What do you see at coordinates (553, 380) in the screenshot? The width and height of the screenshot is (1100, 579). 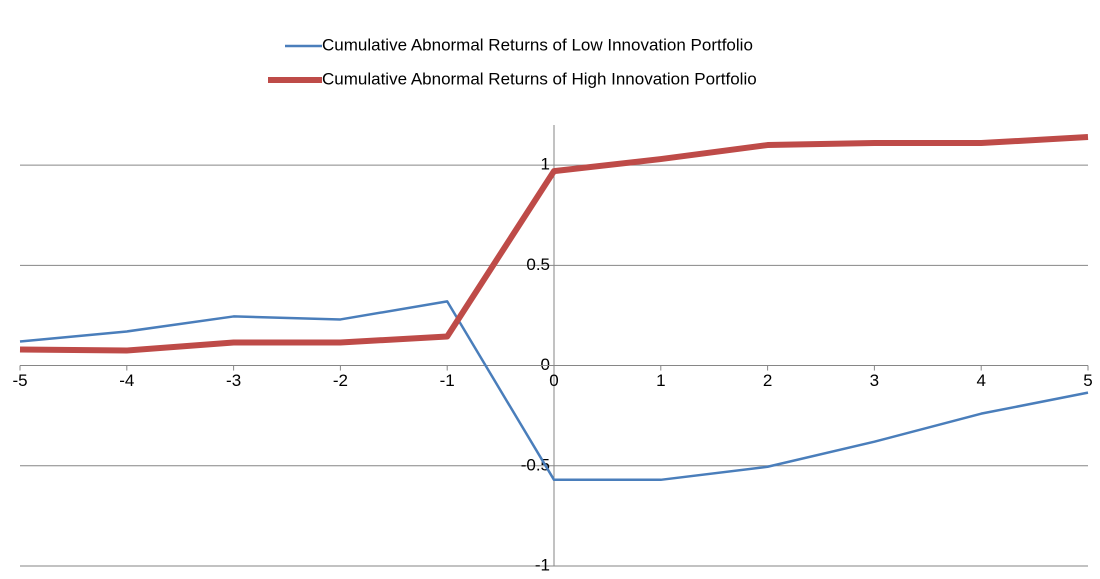 I see `x-tick-label: 0` at bounding box center [553, 380].